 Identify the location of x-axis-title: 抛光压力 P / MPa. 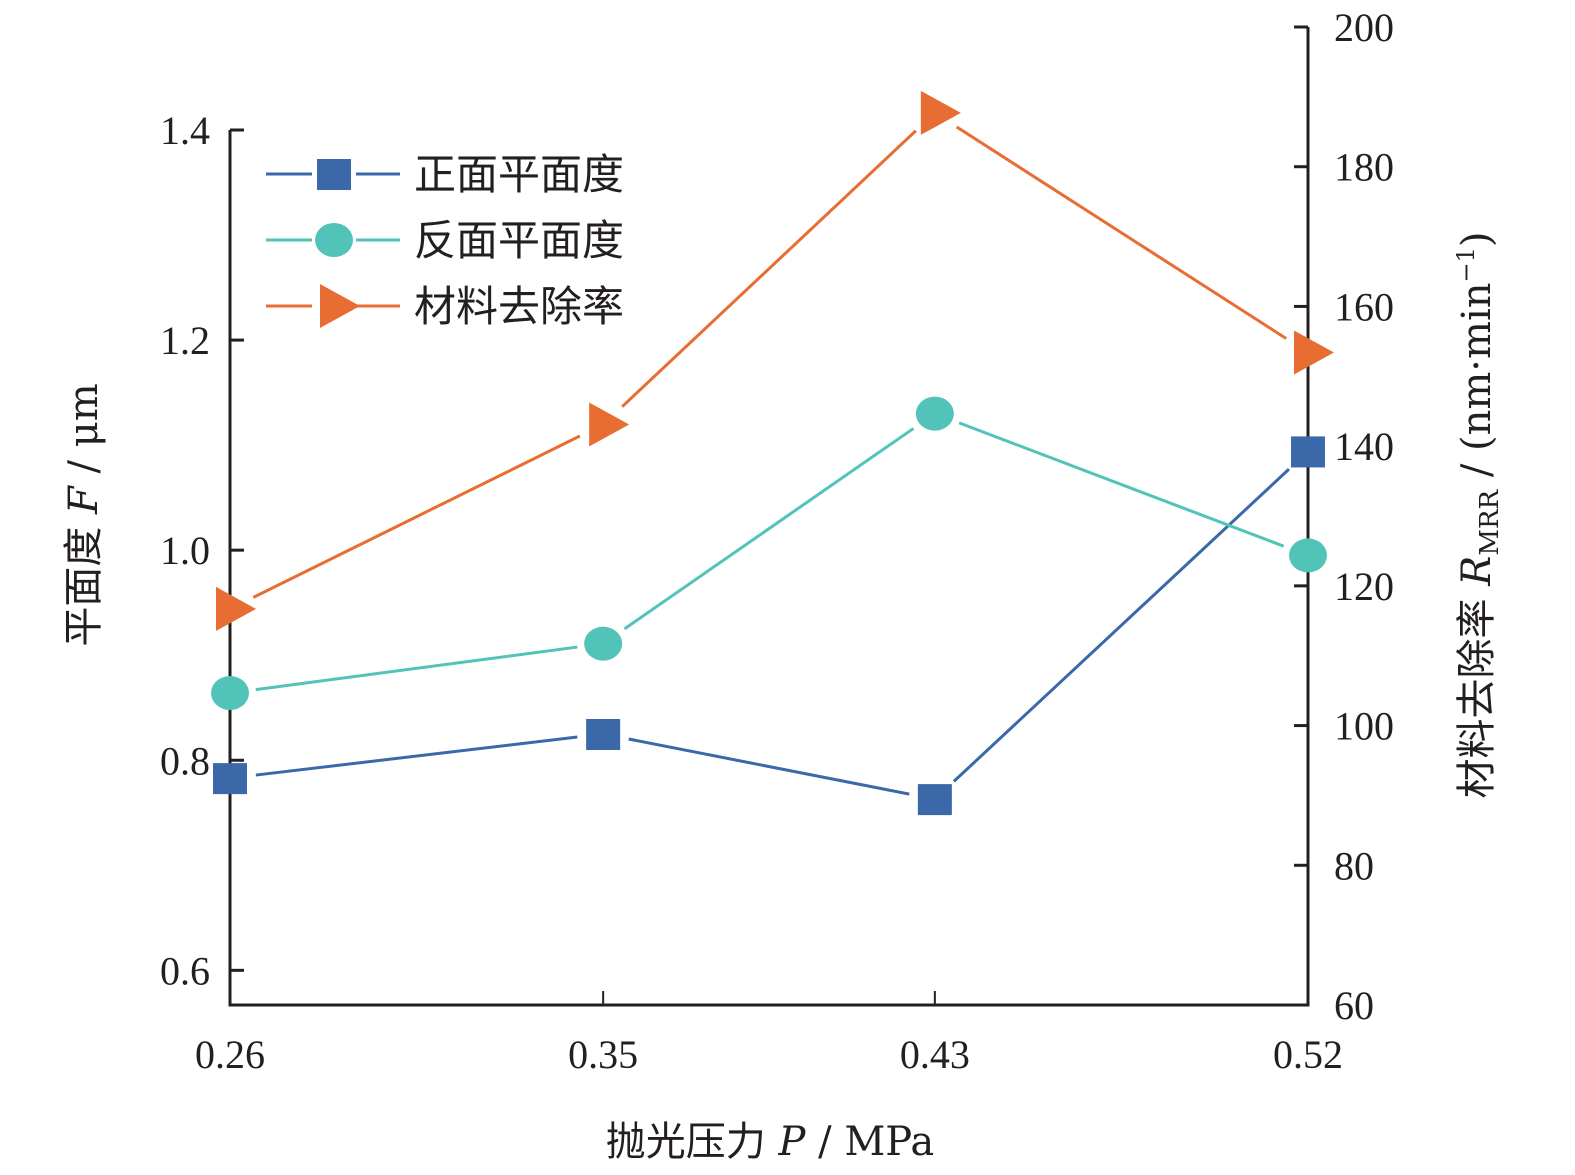
(770, 1142).